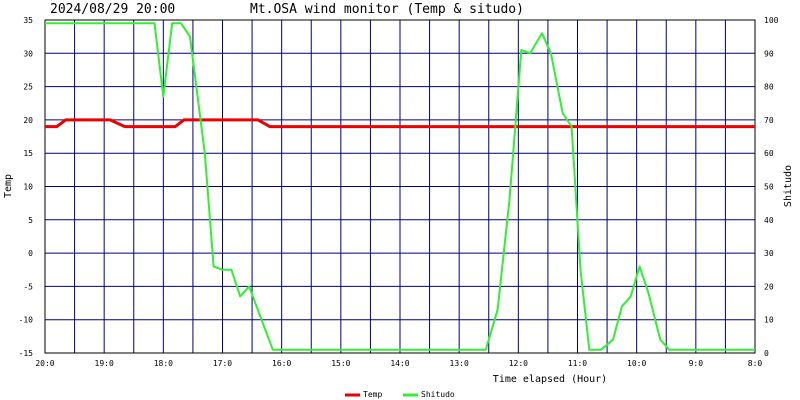 This screenshot has width=800, height=400. What do you see at coordinates (400, 123) in the screenshot?
I see `series-line-temp` at bounding box center [400, 123].